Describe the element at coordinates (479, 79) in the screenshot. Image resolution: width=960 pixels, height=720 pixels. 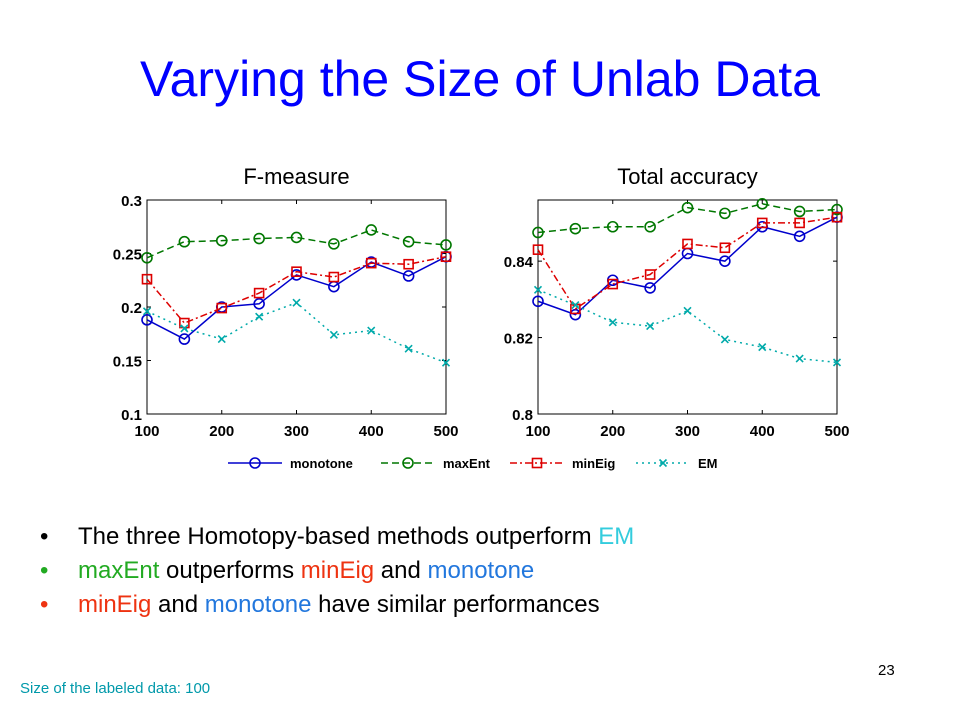
I see `slide-title: Varying the Size of Unlab Data` at that location.